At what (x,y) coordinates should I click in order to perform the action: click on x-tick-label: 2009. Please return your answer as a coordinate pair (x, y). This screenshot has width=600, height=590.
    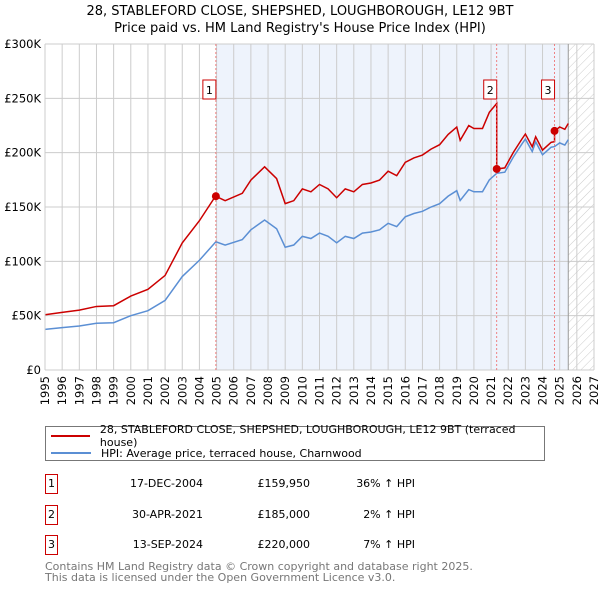
    Looking at the image, I should click on (285, 390).